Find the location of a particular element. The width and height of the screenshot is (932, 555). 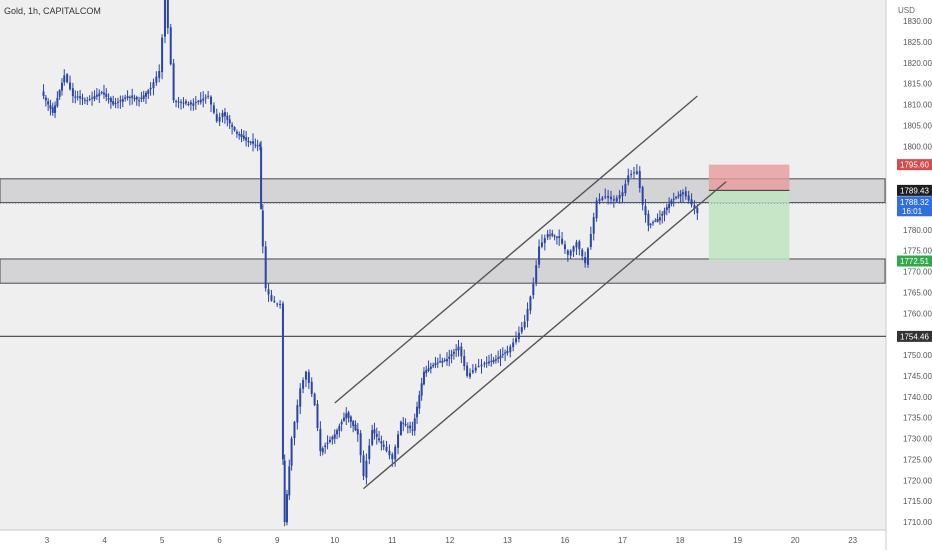

price-tick-label: 1780.00 is located at coordinates (917, 230).